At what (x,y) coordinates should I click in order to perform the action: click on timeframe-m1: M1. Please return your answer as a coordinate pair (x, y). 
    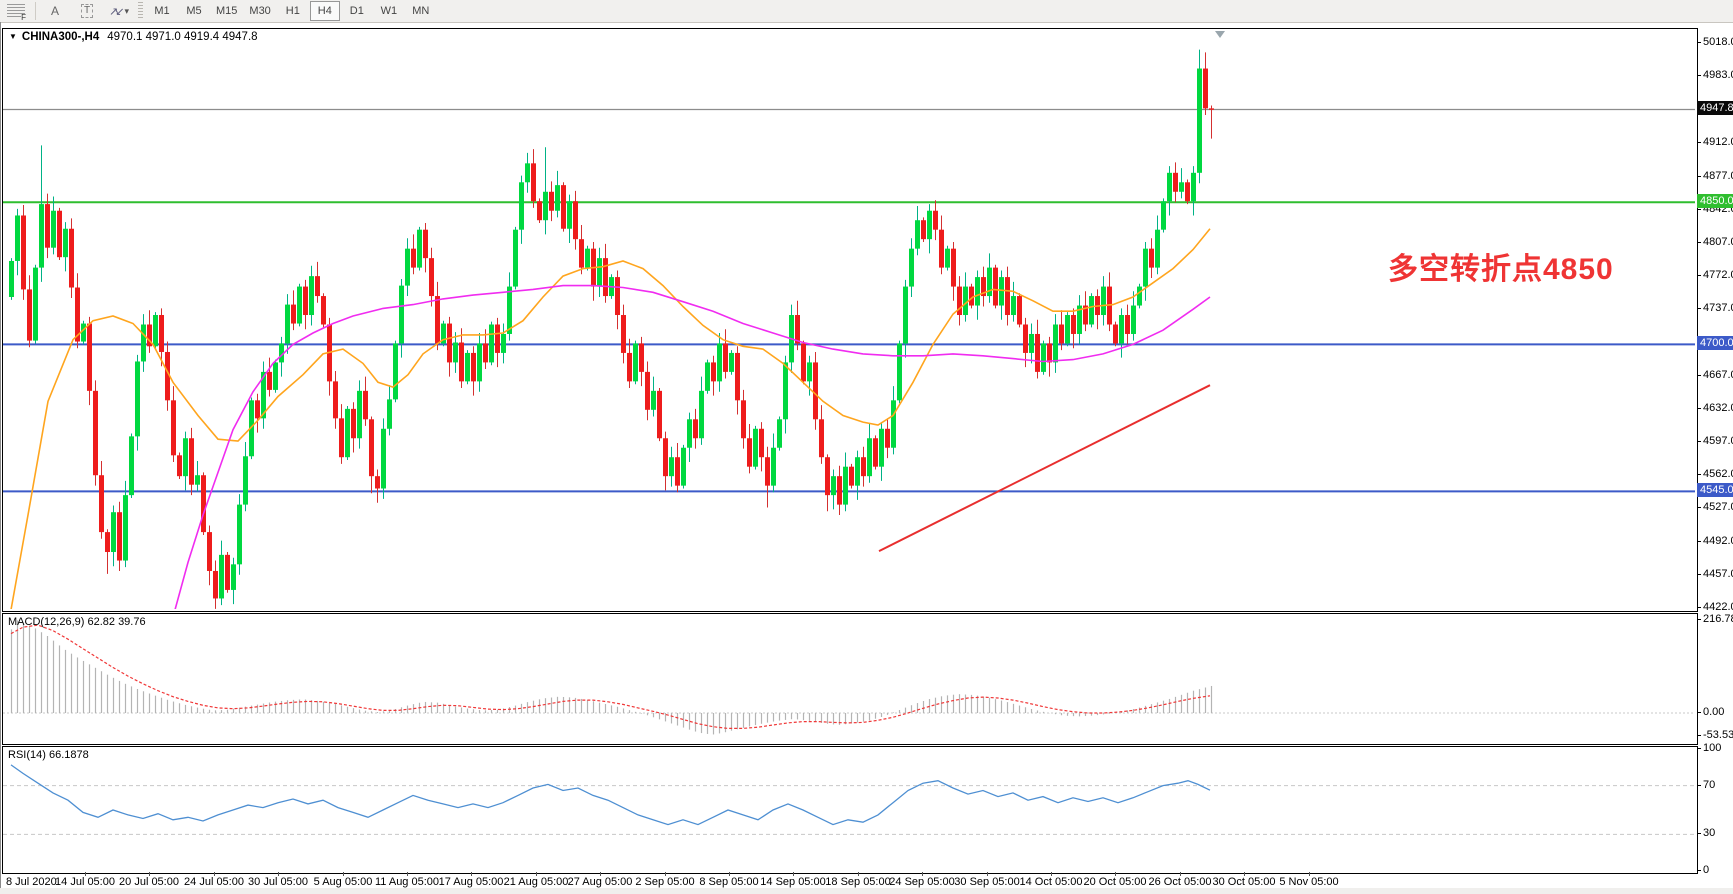
    Looking at the image, I should click on (162, 11).